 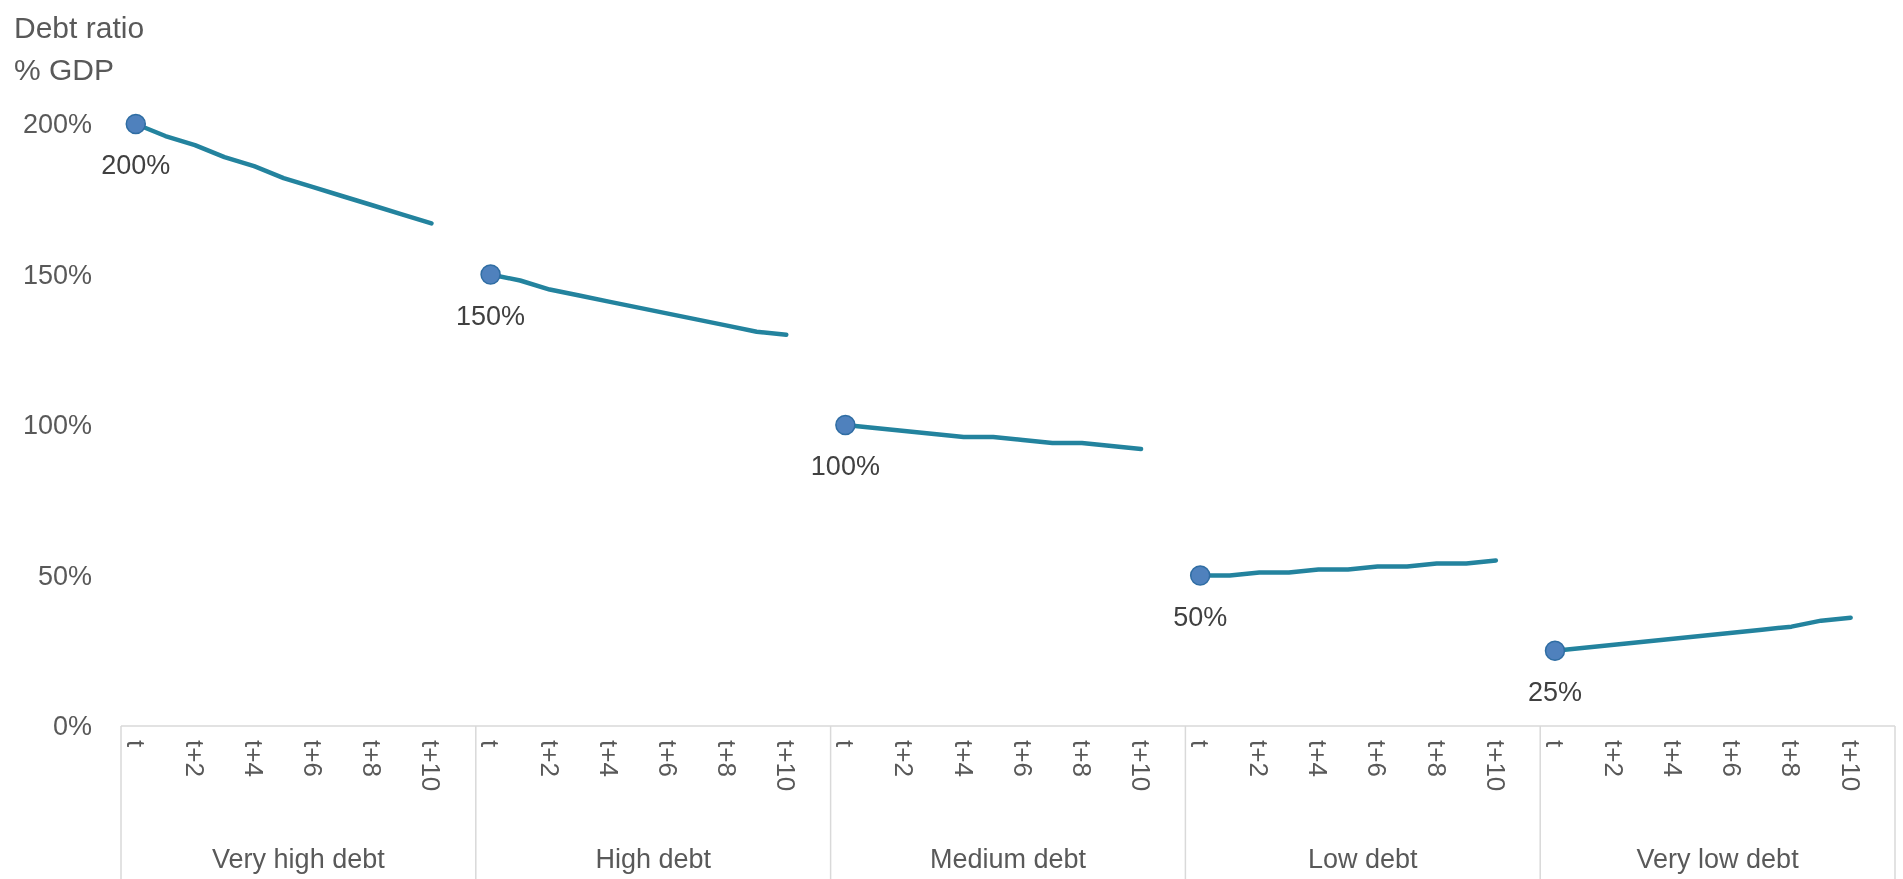 What do you see at coordinates (79, 48) in the screenshot?
I see `y-axis-title: Debt ratio % GDP` at bounding box center [79, 48].